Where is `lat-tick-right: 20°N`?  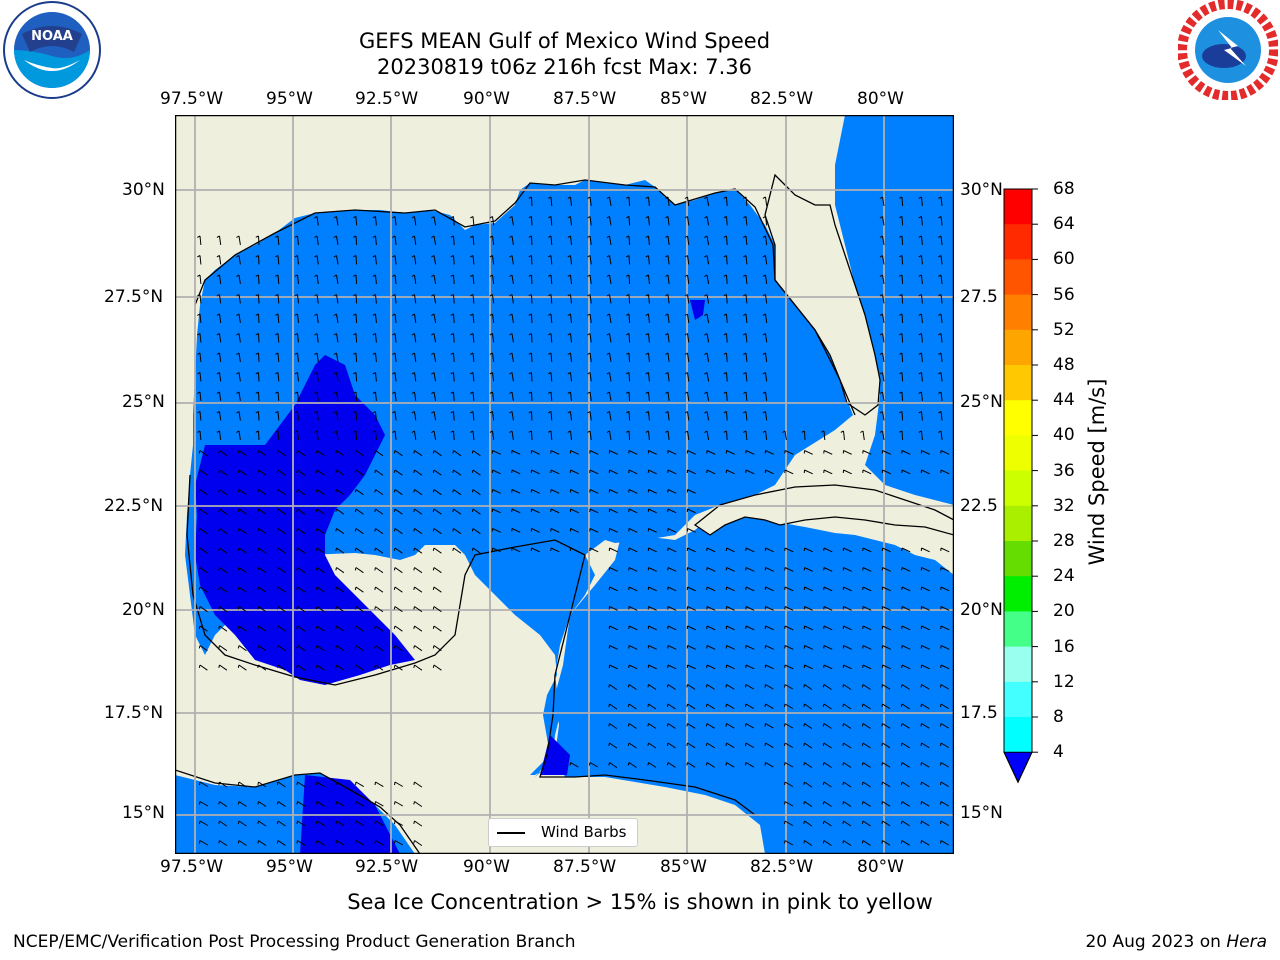
lat-tick-right: 20°N is located at coordinates (981, 610).